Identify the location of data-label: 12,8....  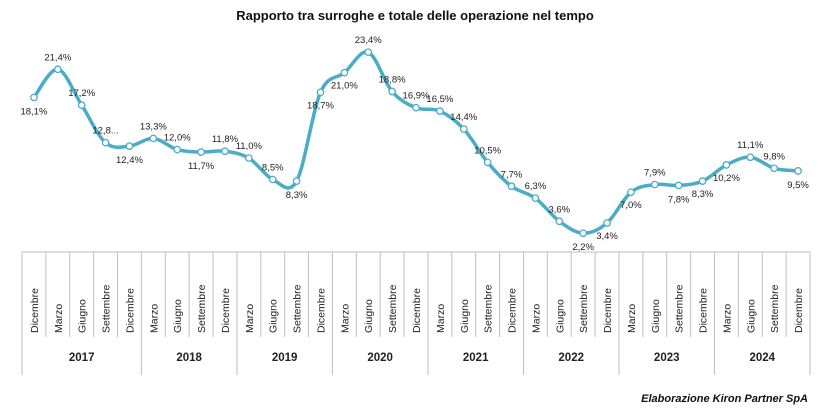
(105, 131).